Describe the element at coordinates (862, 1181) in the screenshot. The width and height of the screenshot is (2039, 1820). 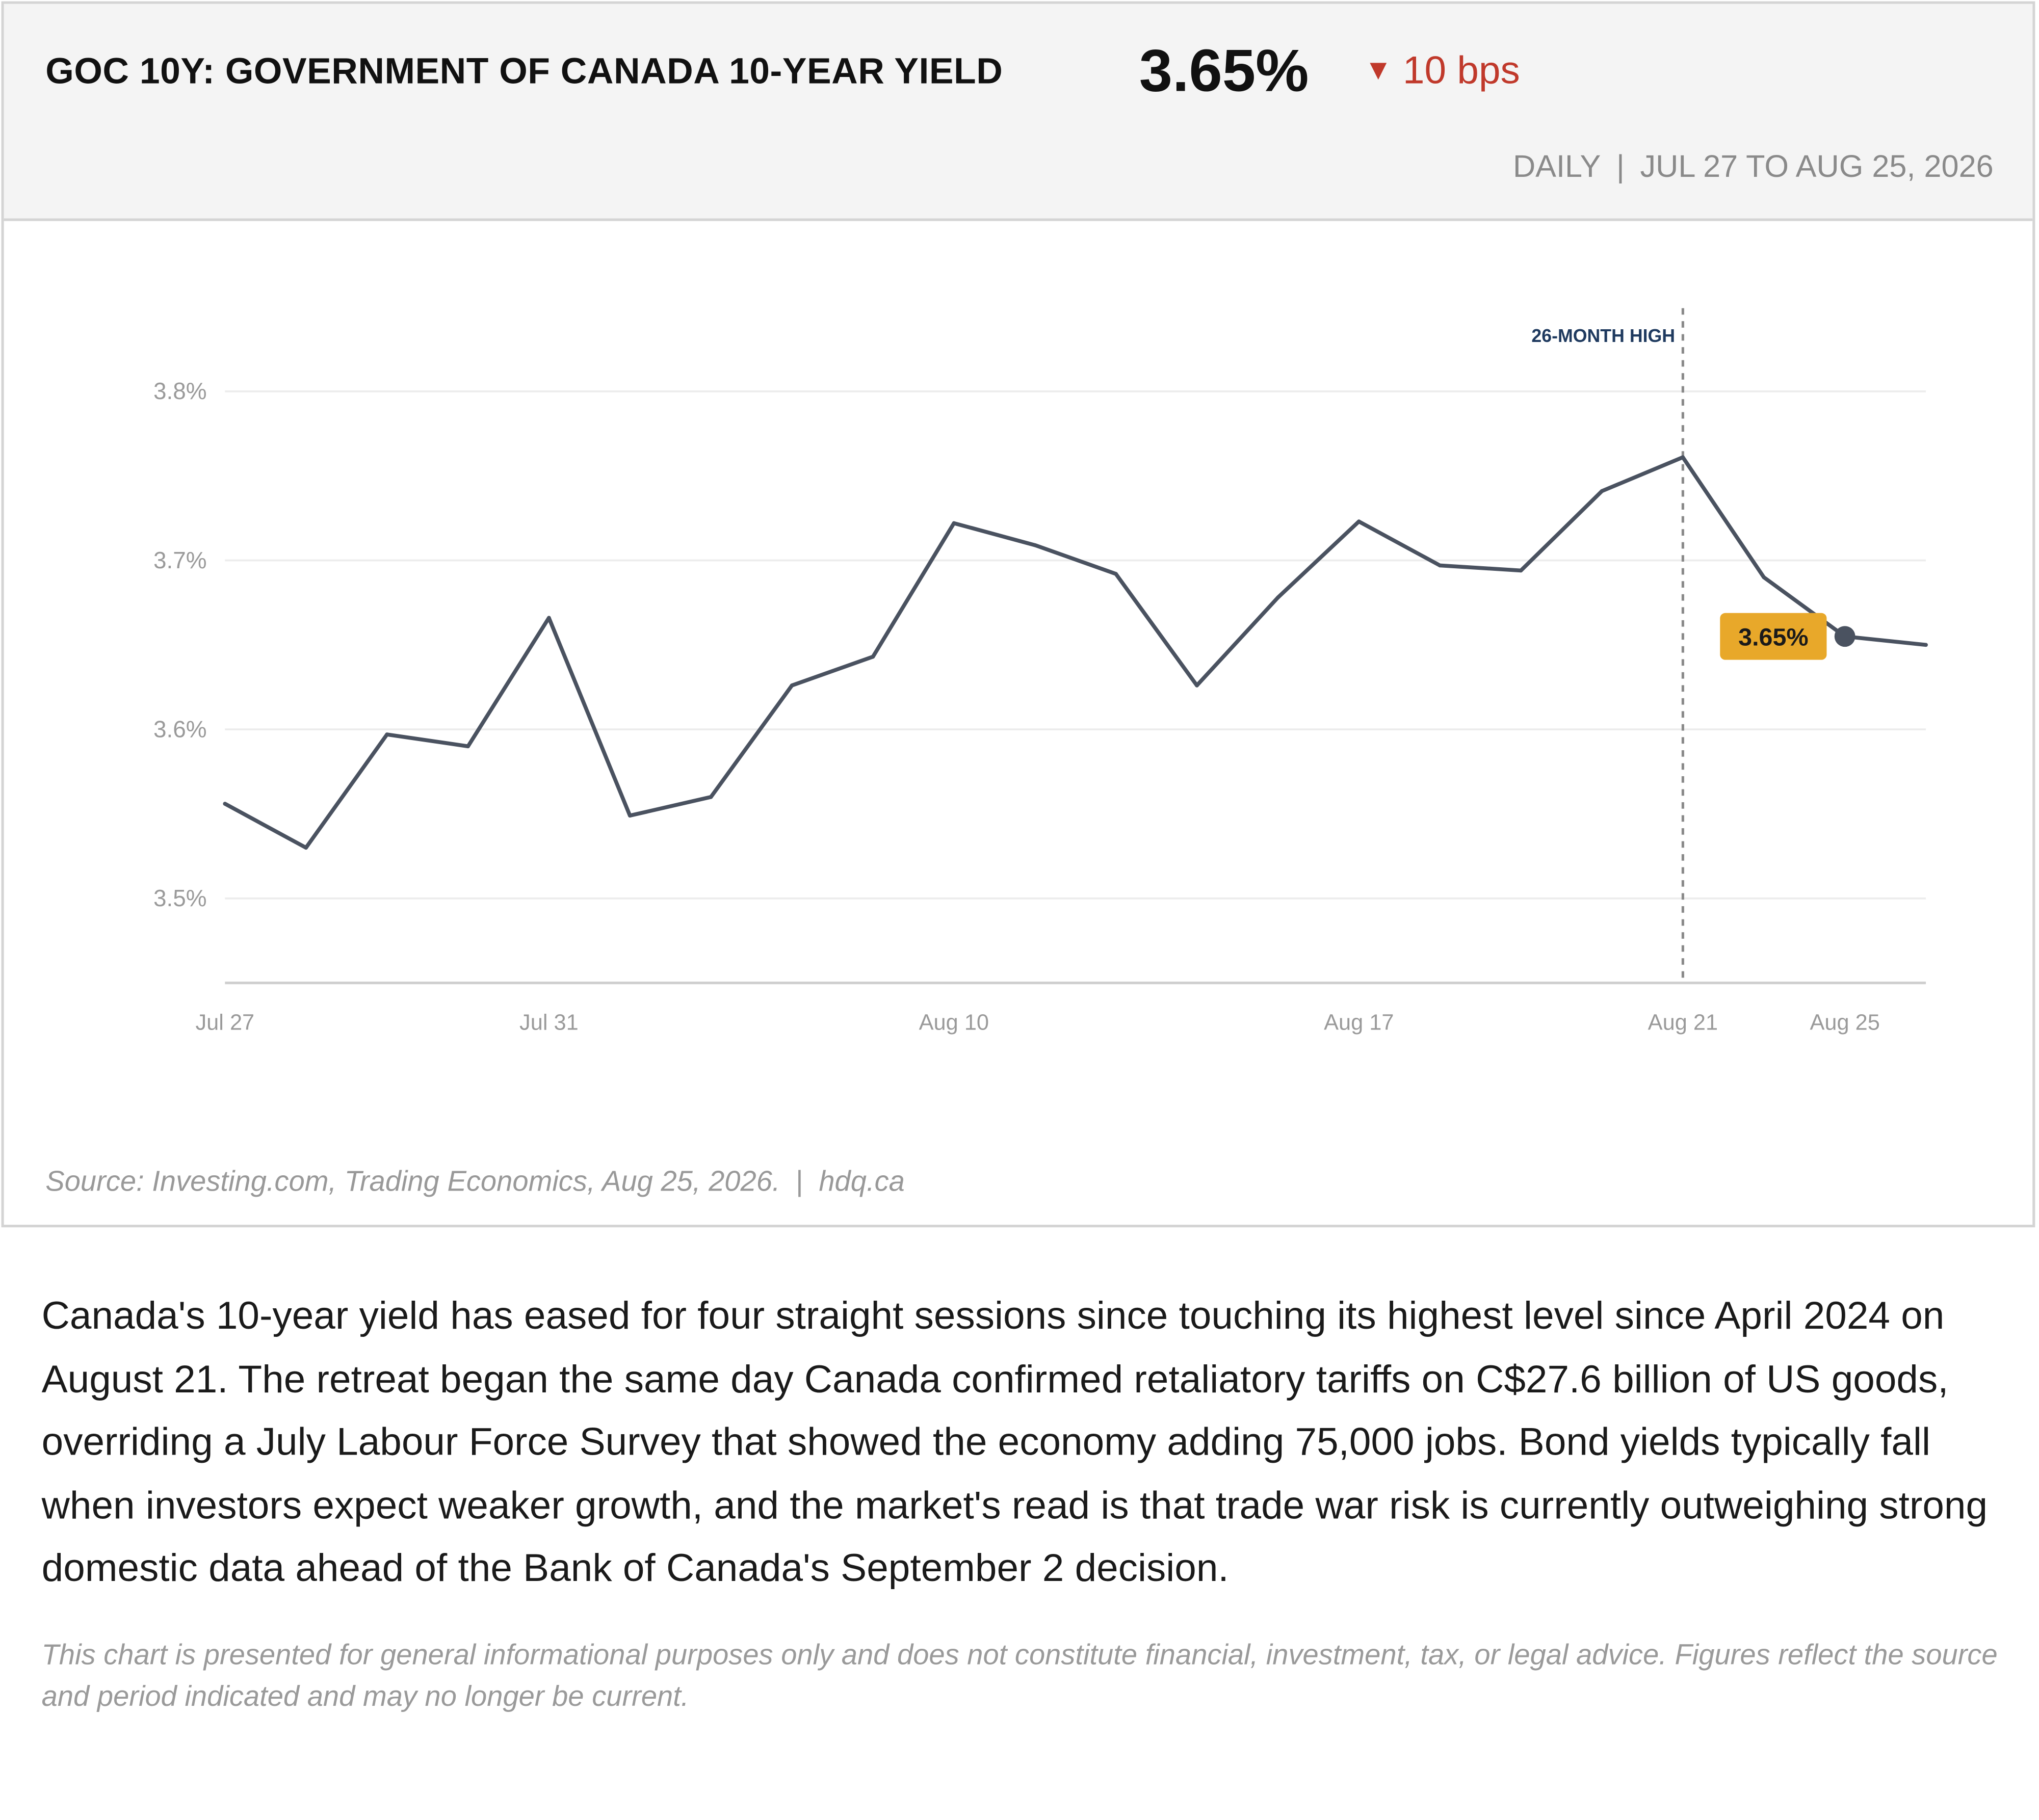
I see `source-site: hdq.ca` at that location.